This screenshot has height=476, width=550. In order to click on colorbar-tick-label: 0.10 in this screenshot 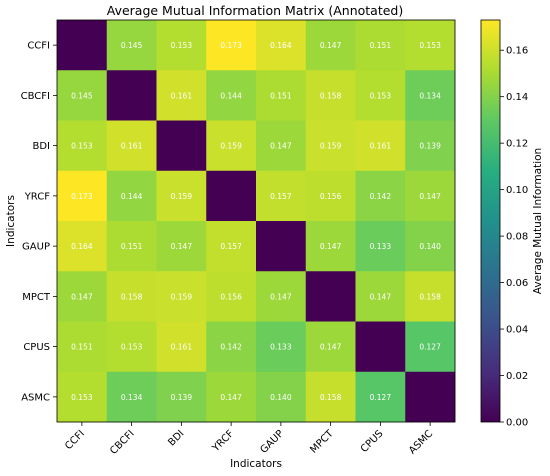, I will do `click(517, 190)`.